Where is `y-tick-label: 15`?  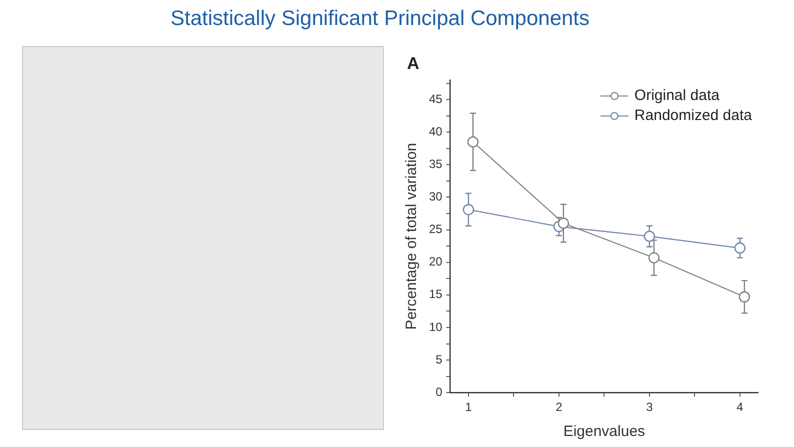 y-tick-label: 15 is located at coordinates (435, 294).